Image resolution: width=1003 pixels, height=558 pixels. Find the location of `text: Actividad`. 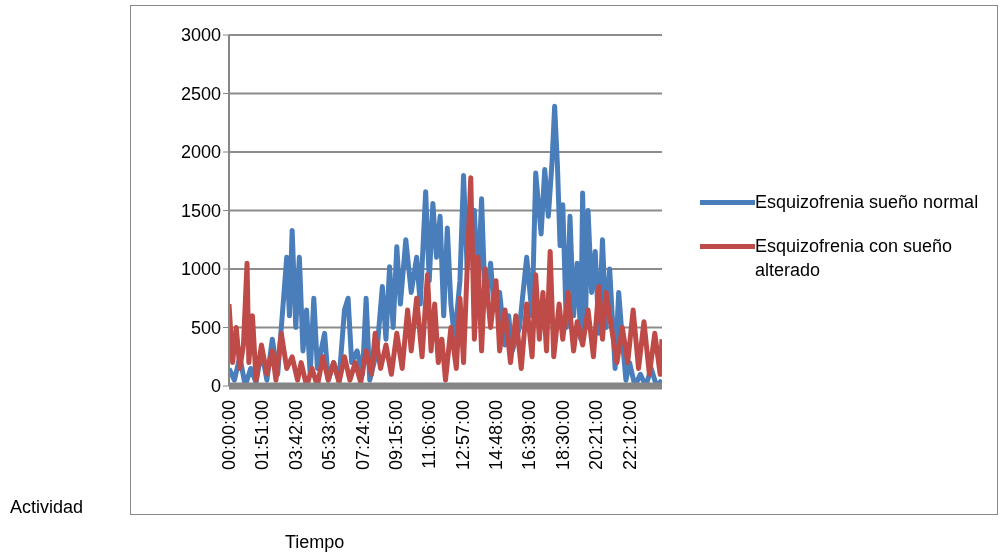

text: Actividad is located at coordinates (47, 507).